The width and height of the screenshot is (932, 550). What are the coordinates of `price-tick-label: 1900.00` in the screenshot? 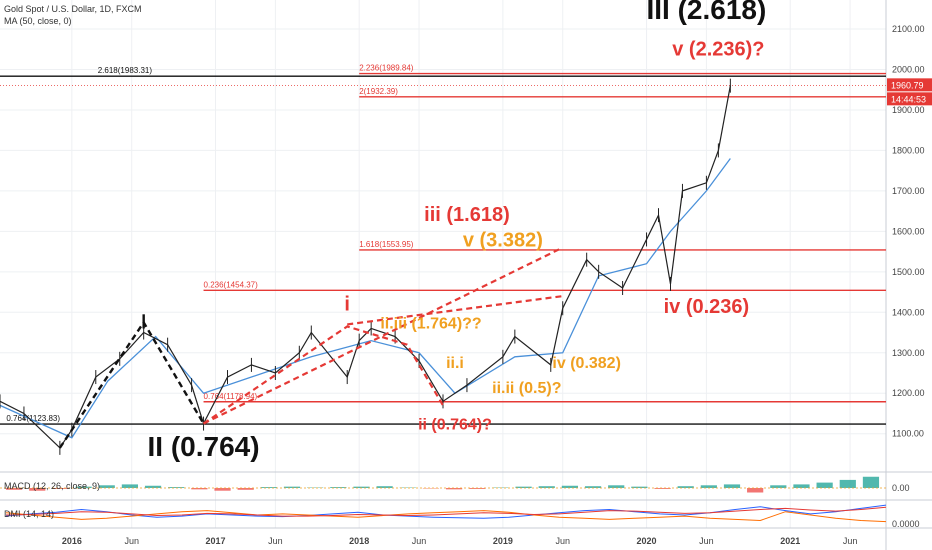 It's located at (908, 110).